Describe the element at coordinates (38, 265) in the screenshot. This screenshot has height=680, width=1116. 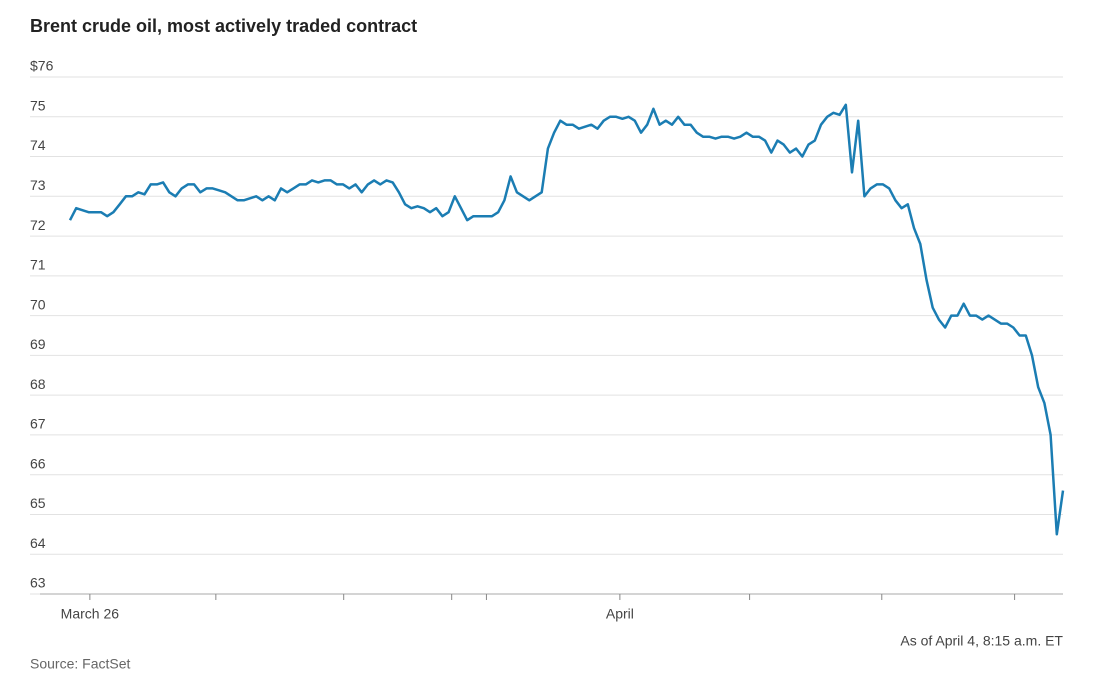
I see `y-tick-label: 71` at that location.